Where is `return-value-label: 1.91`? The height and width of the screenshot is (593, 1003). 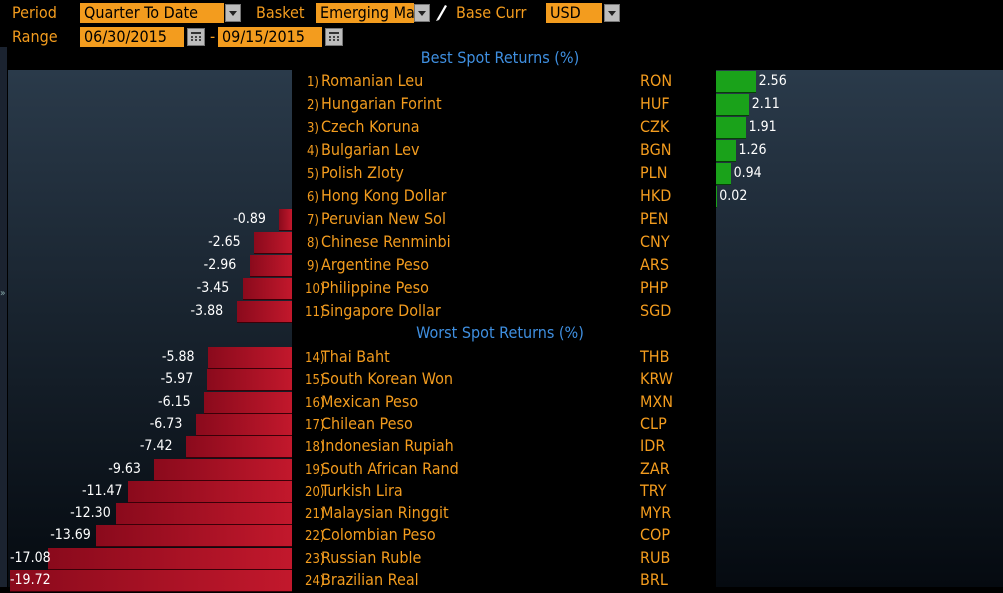
return-value-label: 1.91 is located at coordinates (763, 127).